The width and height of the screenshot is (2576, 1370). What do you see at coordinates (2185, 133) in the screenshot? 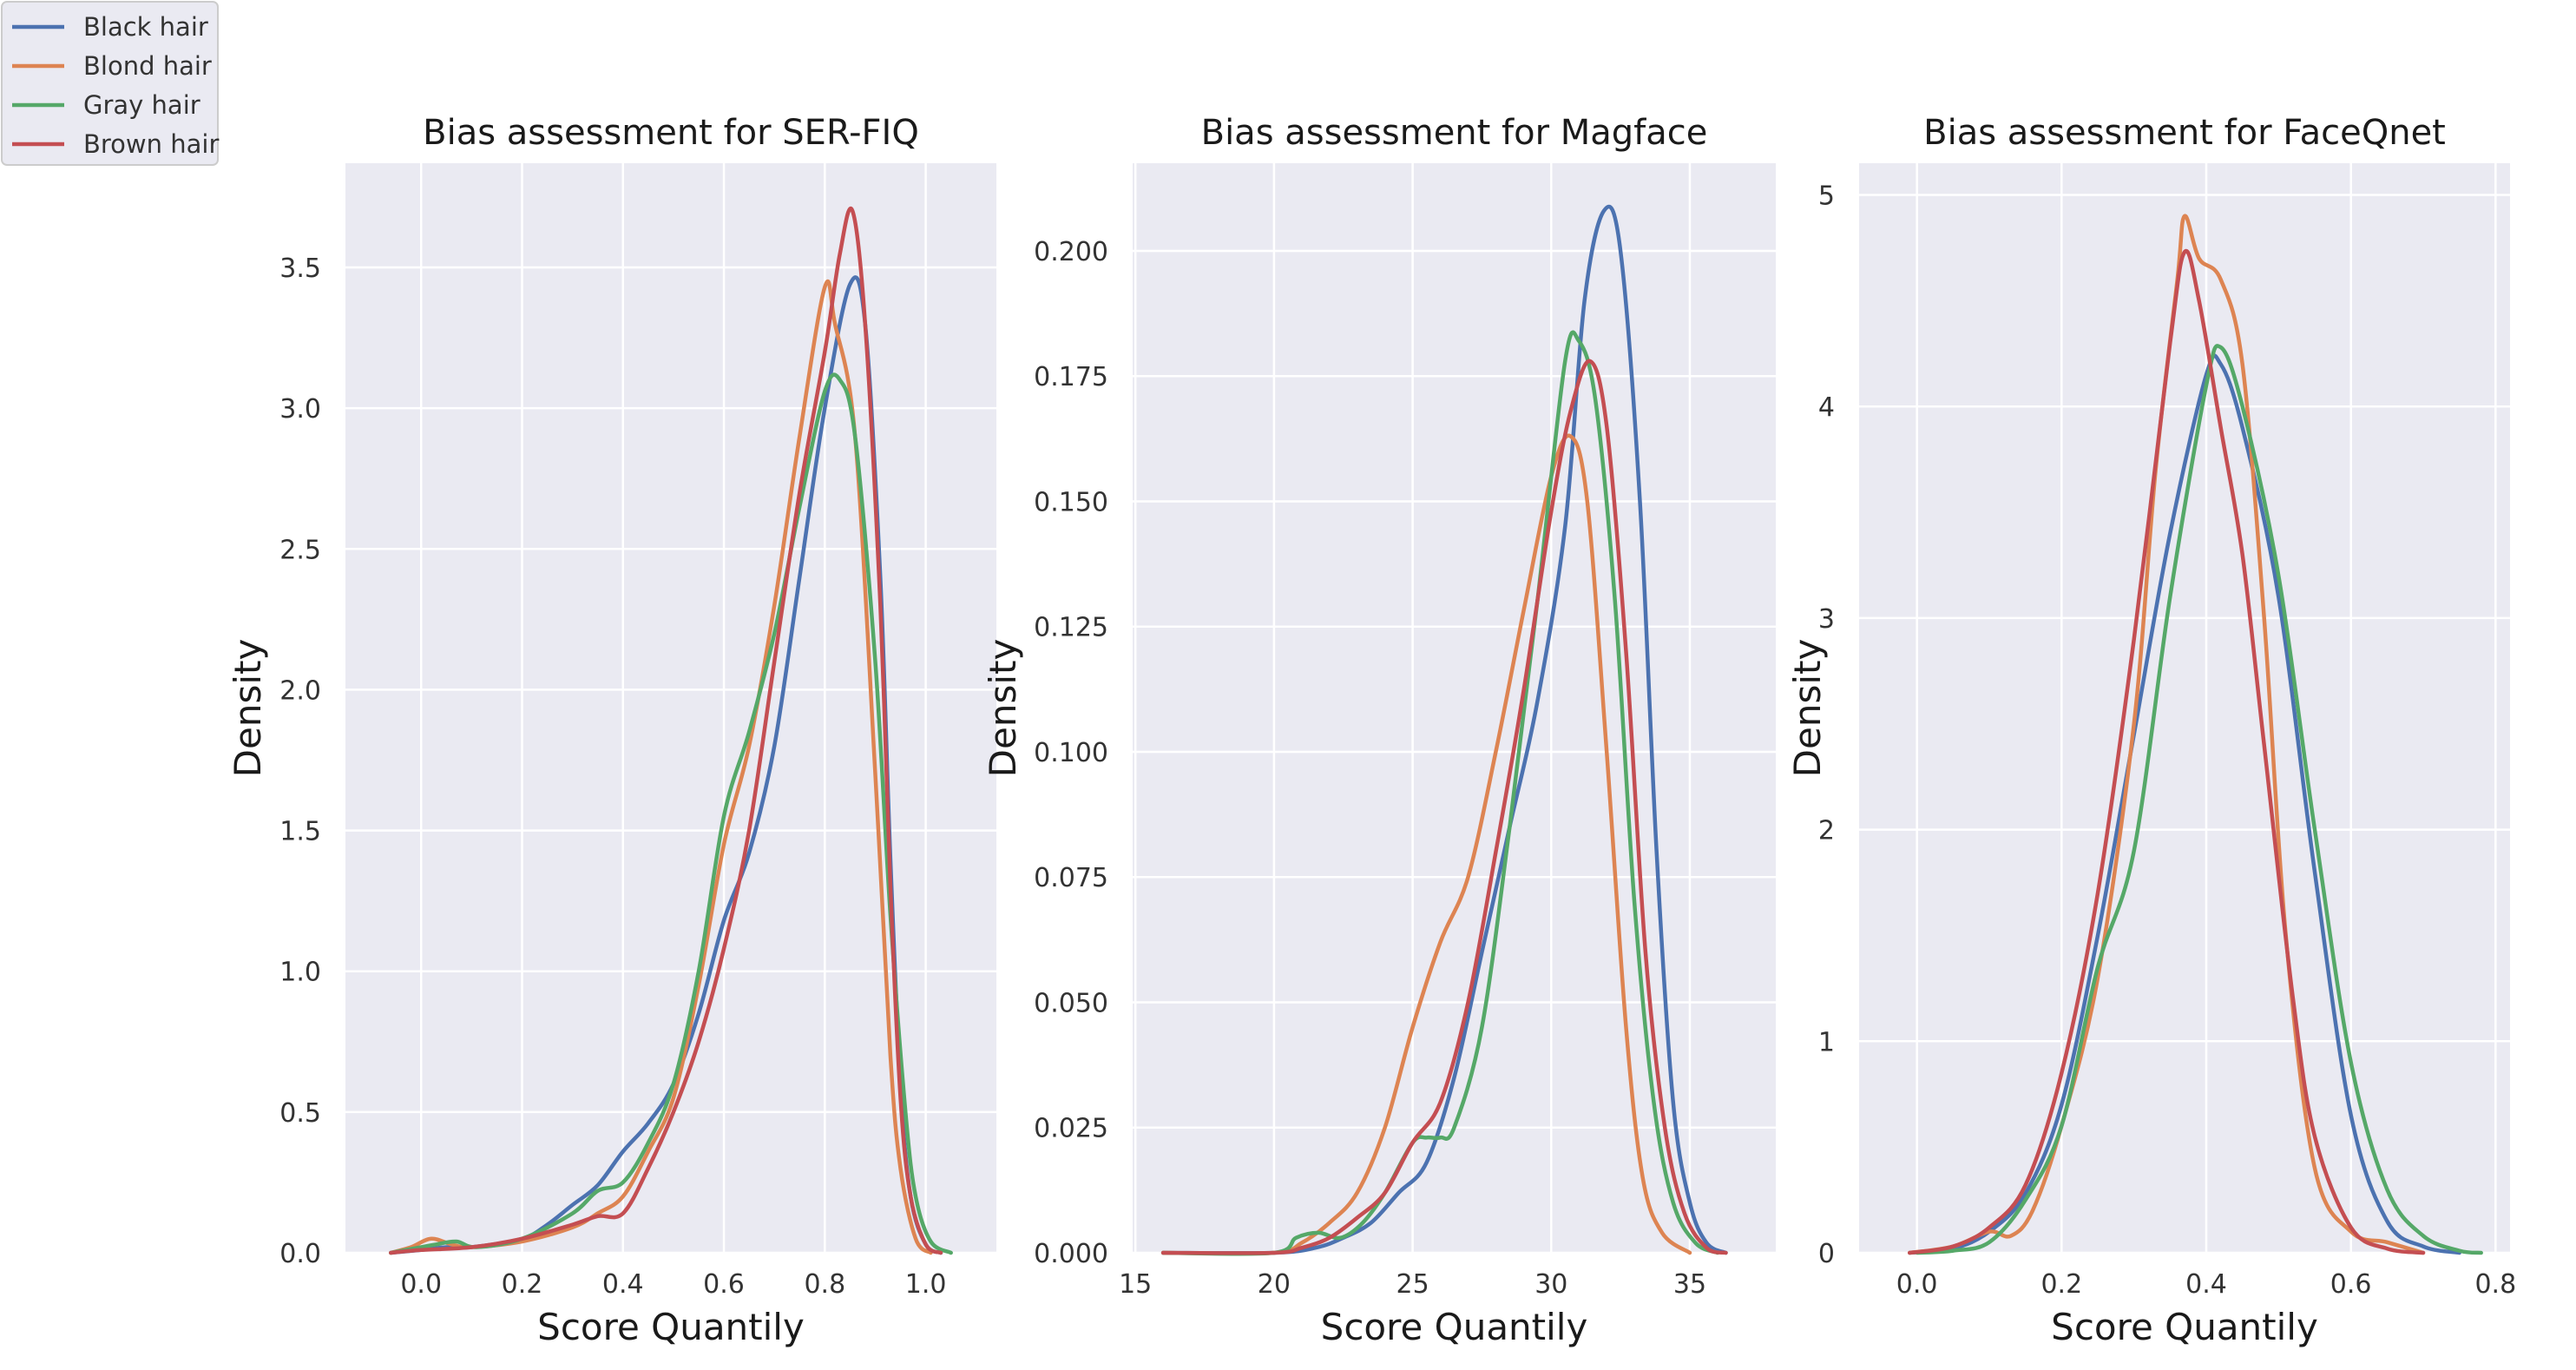
I see `chart-title: Bias assessment for FaceQnet` at bounding box center [2185, 133].